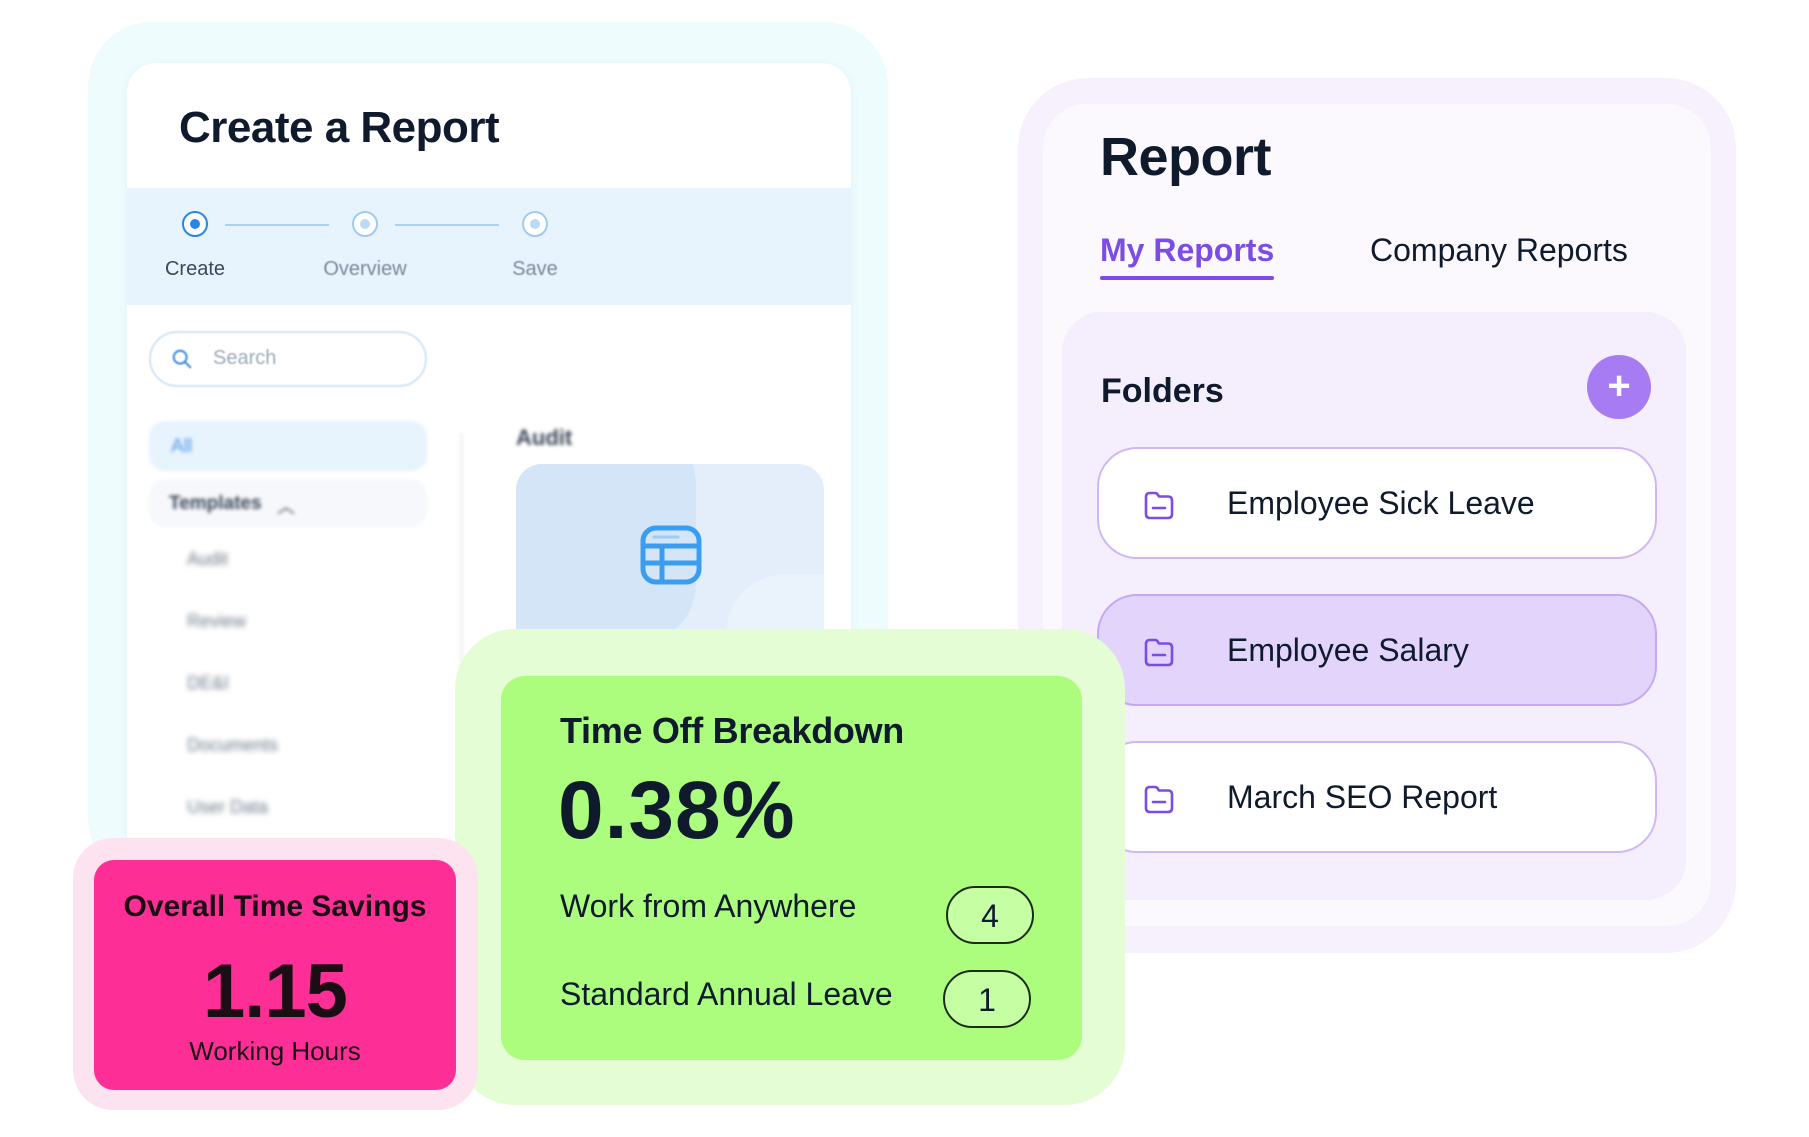  I want to click on template-item-dei: DE&I, so click(208, 683).